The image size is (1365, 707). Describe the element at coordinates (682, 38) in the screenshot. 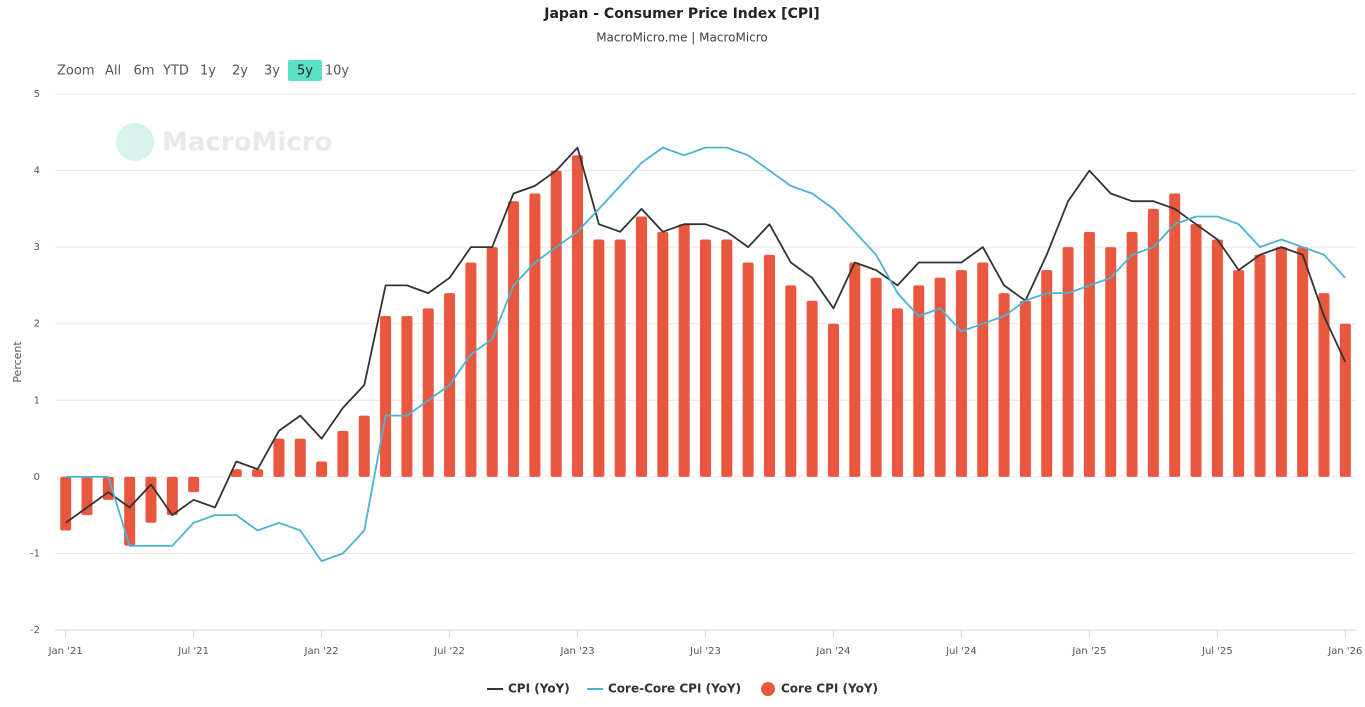

I see `chart-subtitle: MacroMicro.me | MacroMicro` at that location.